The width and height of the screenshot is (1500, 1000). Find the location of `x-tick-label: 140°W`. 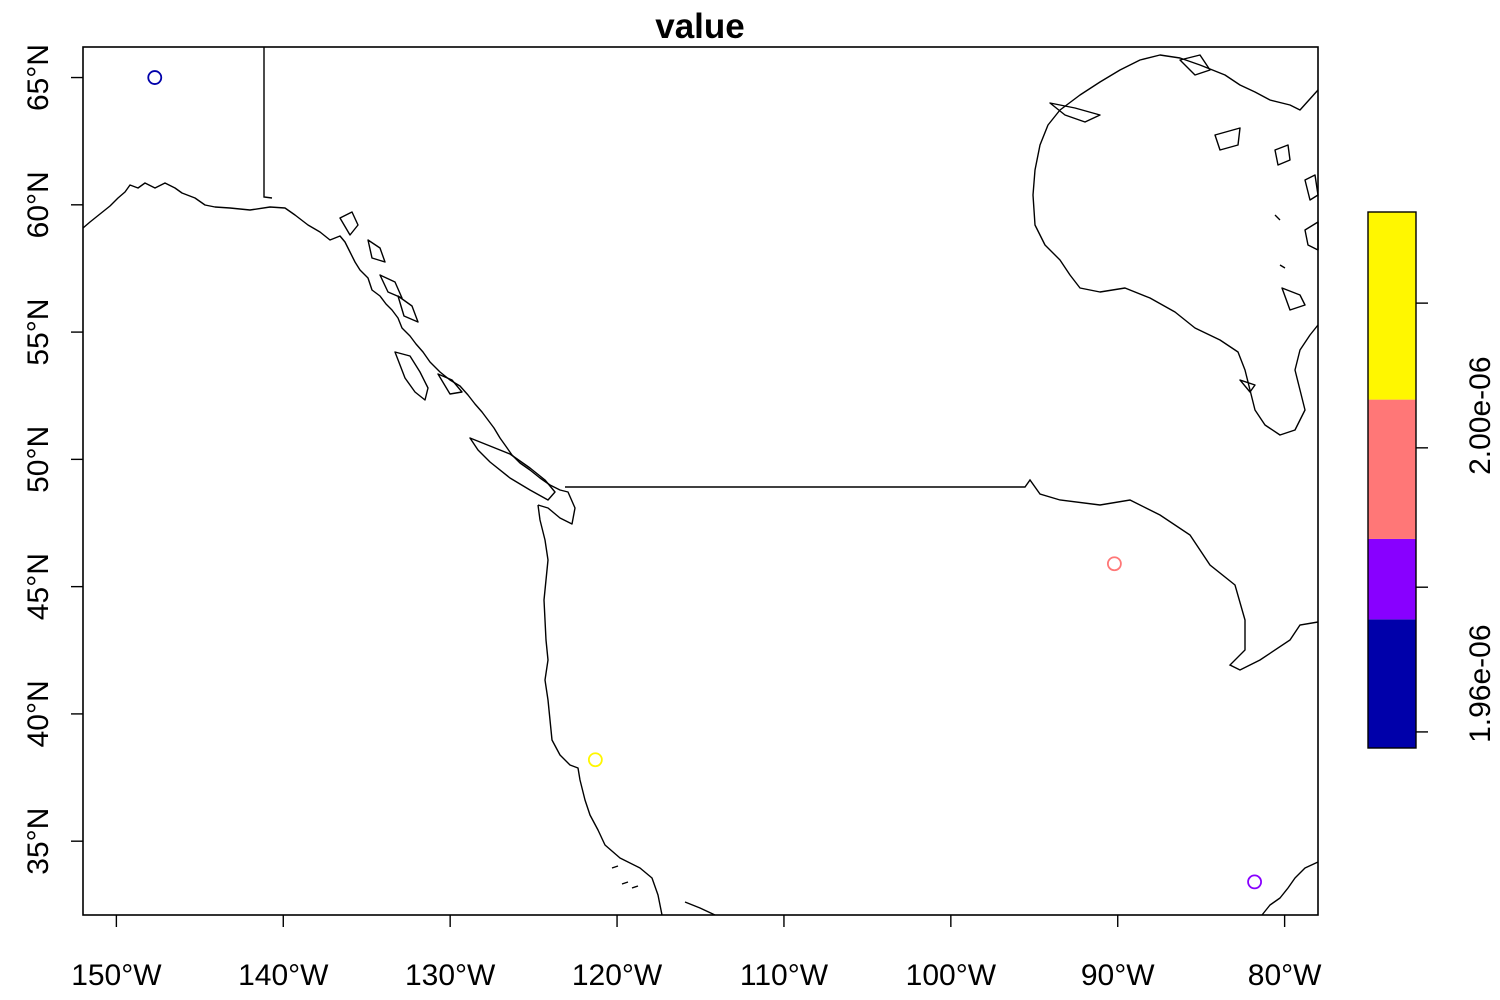

x-tick-label: 140°W is located at coordinates (283, 975).